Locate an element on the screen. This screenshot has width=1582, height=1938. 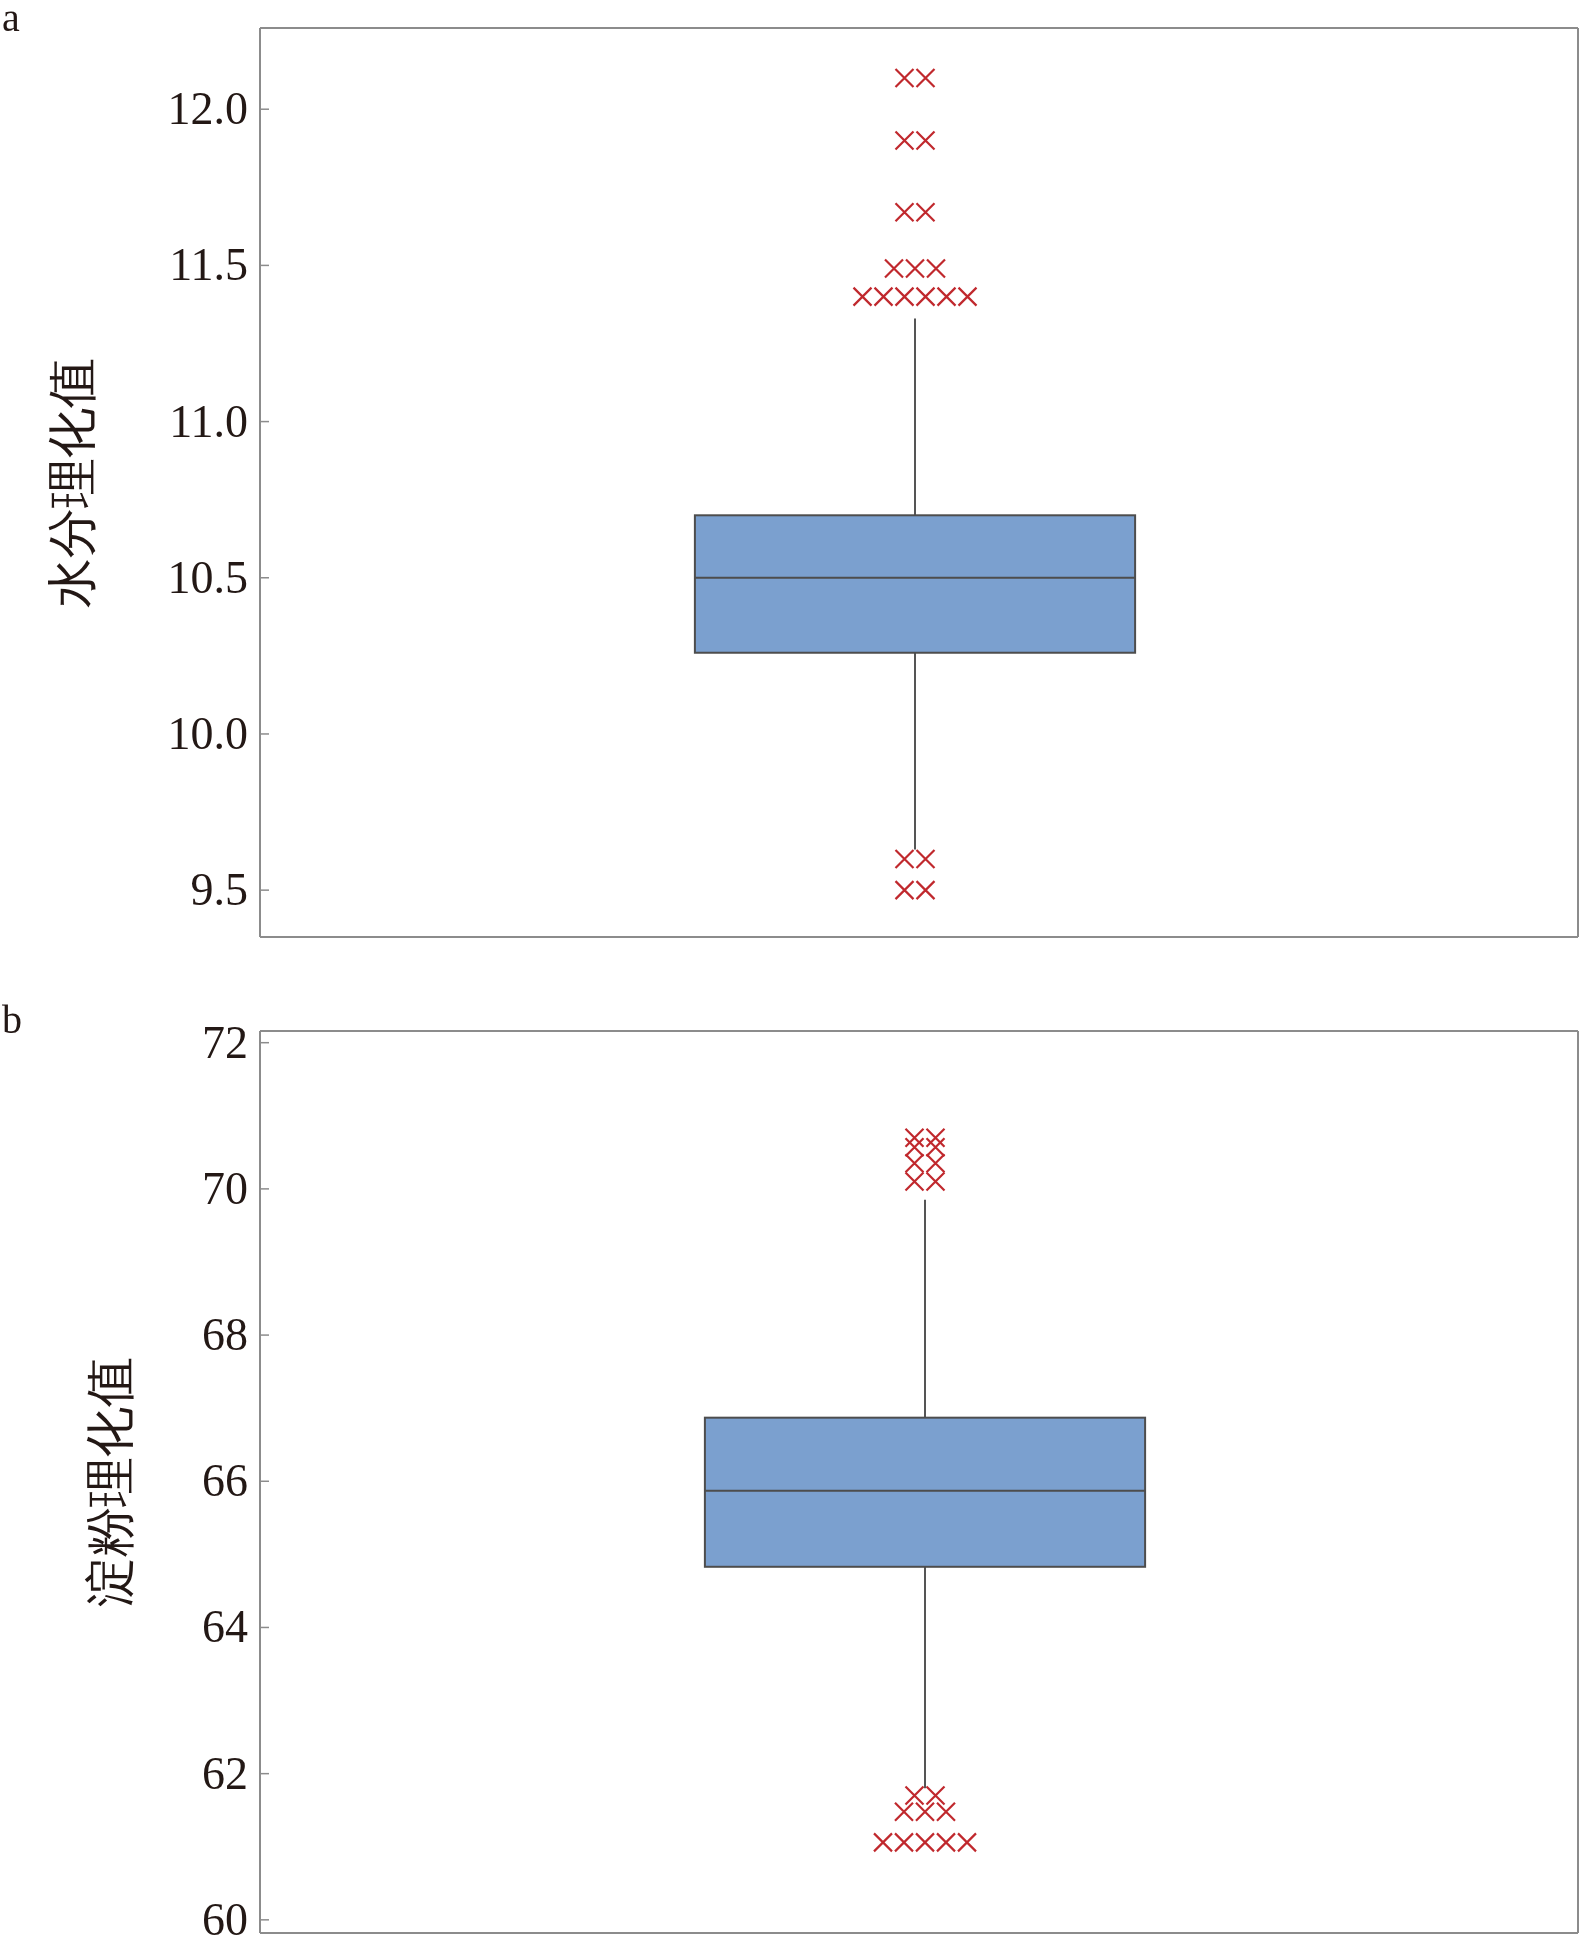
y-tick-label: 66 is located at coordinates (225, 1481).